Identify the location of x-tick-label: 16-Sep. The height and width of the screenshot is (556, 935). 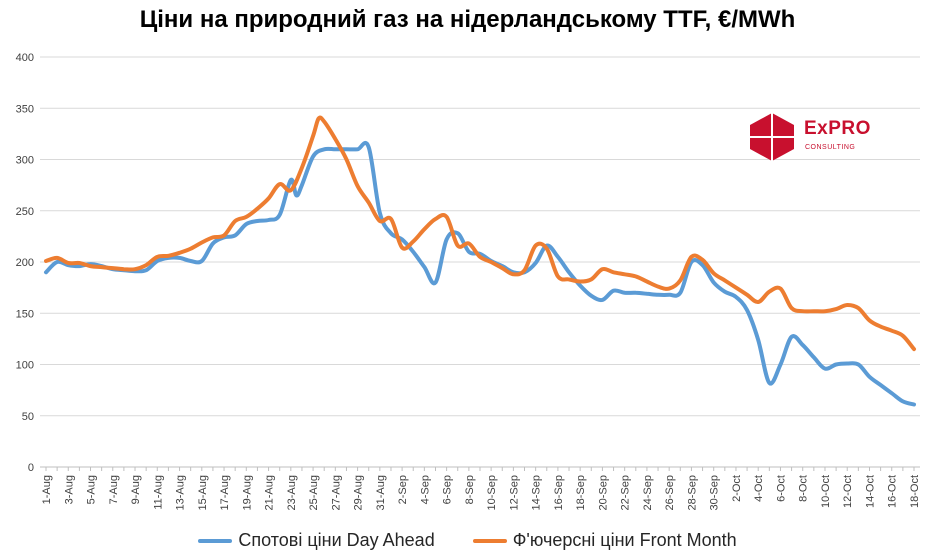
(559, 492).